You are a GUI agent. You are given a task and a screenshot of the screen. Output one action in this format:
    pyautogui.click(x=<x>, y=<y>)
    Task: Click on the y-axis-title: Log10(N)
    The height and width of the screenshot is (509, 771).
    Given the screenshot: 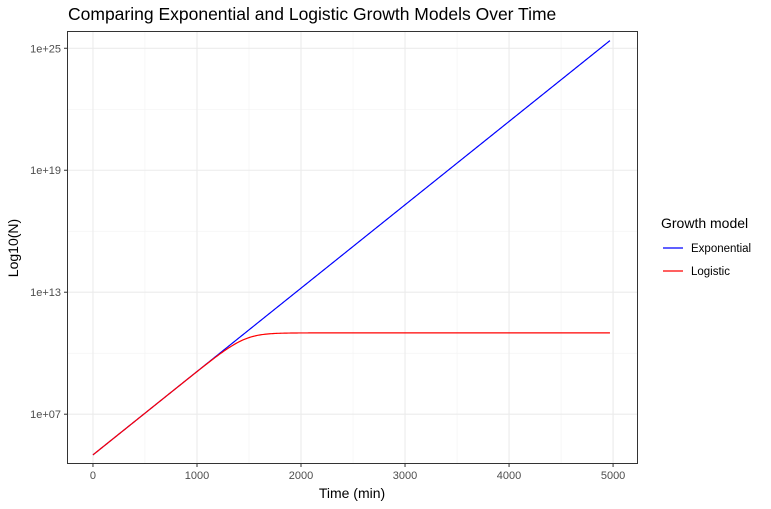 What is the action you would take?
    pyautogui.click(x=13, y=248)
    